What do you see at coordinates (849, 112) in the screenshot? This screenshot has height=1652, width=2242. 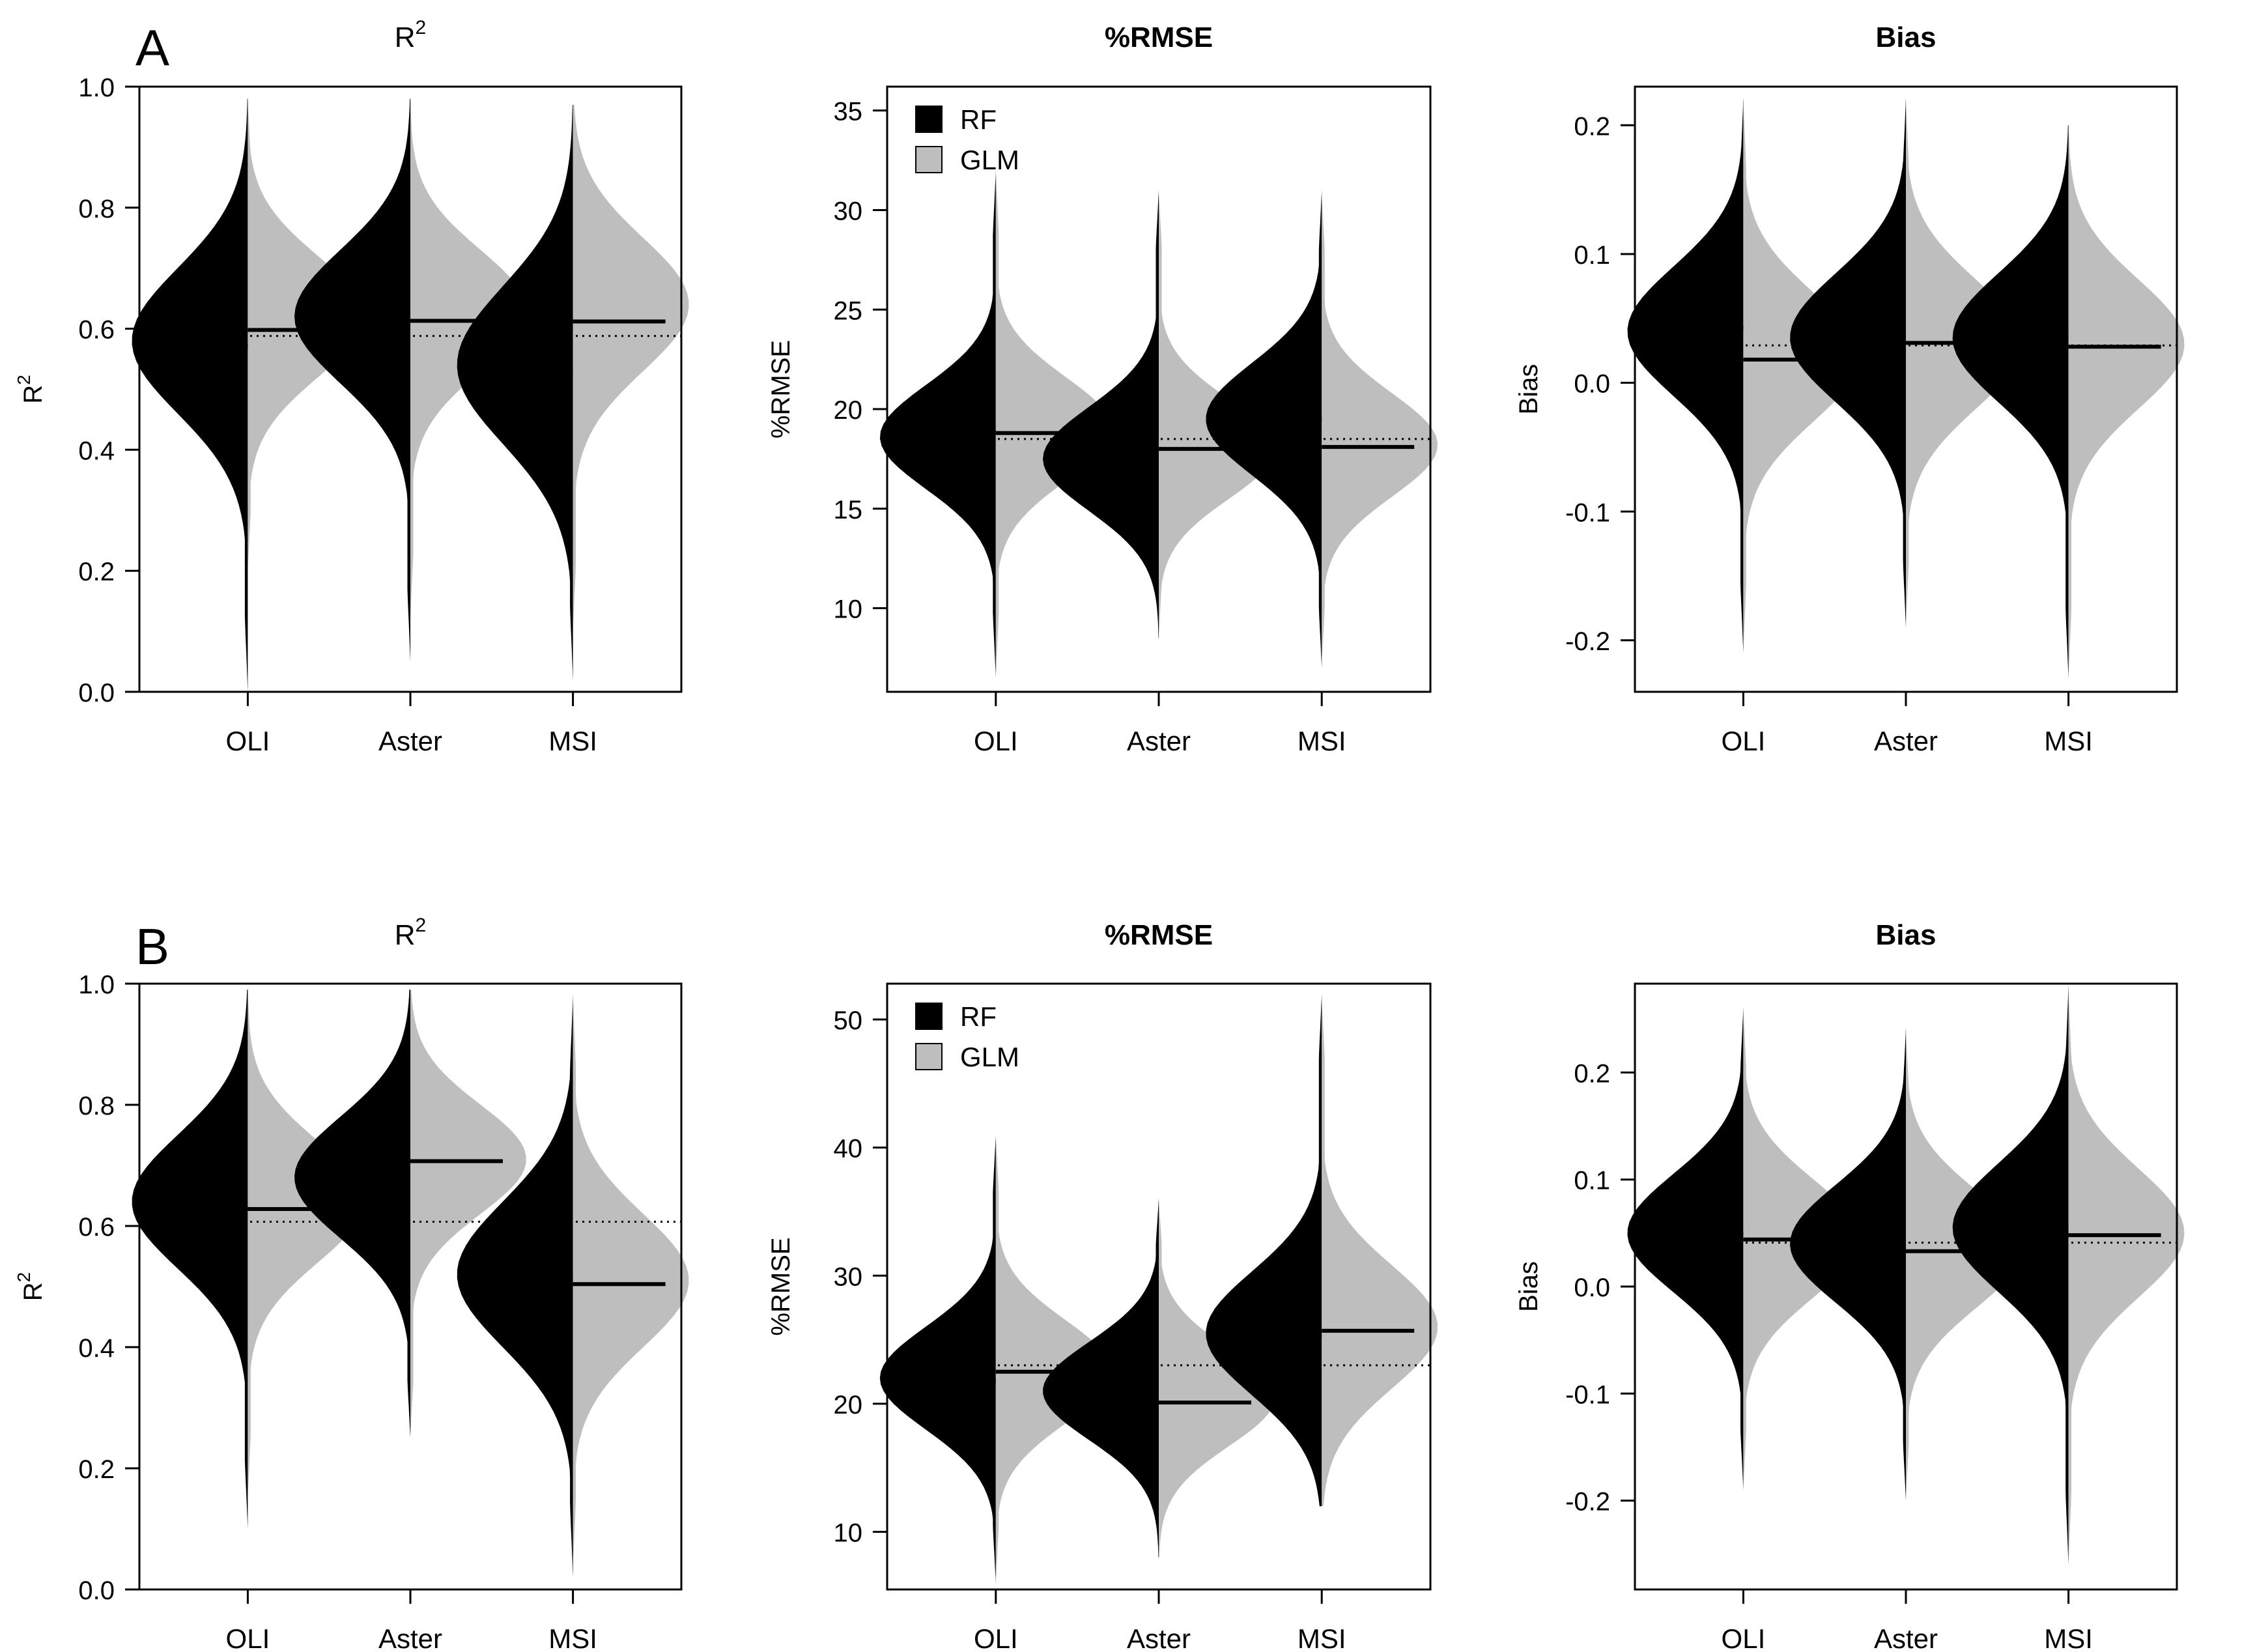 I see `y-tick-label: 35` at bounding box center [849, 112].